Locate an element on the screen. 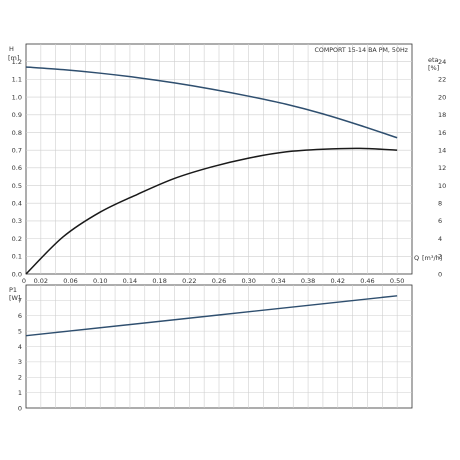  y2-axis-unit-percent: [%] is located at coordinates (433, 68).